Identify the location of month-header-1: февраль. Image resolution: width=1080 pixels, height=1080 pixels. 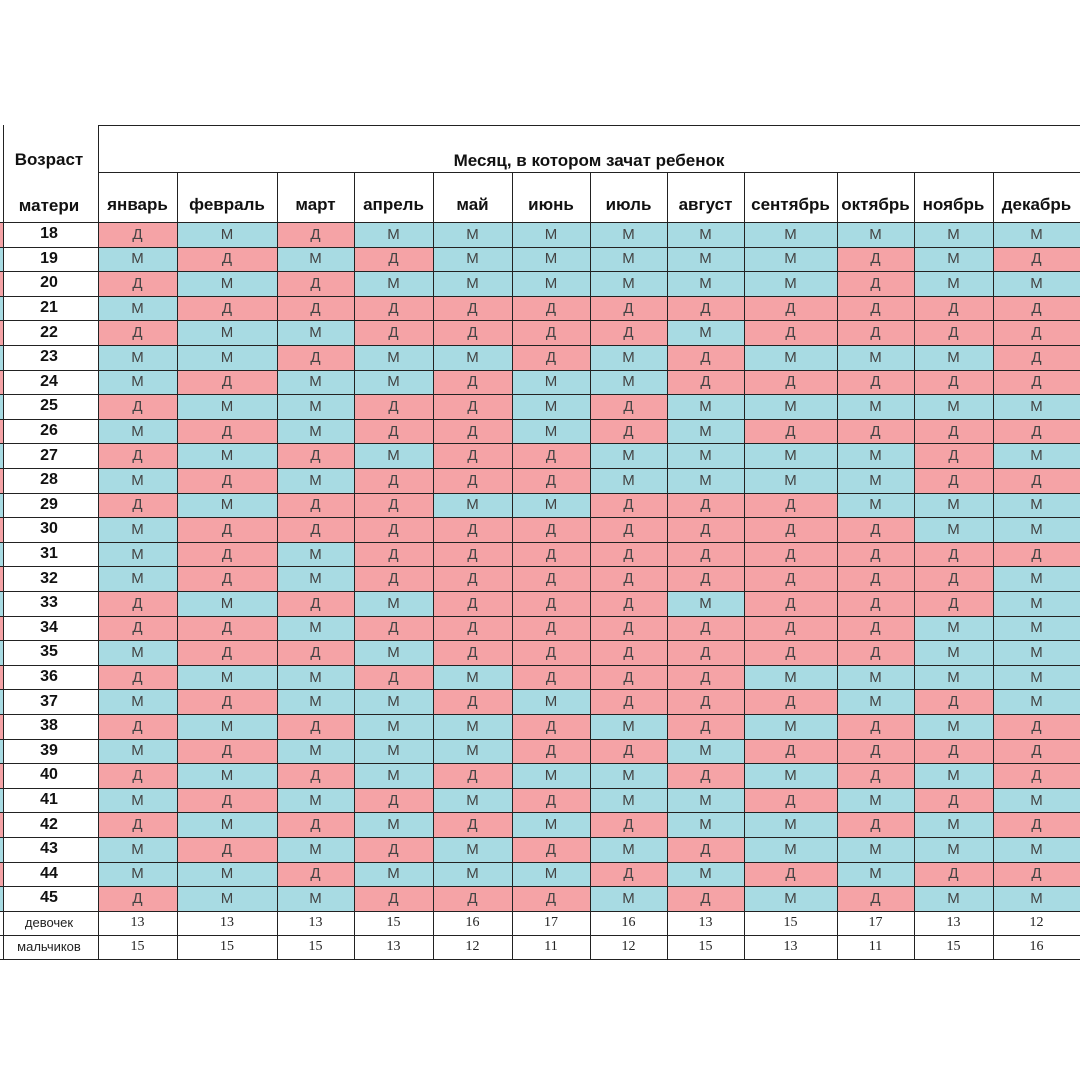
(227, 204).